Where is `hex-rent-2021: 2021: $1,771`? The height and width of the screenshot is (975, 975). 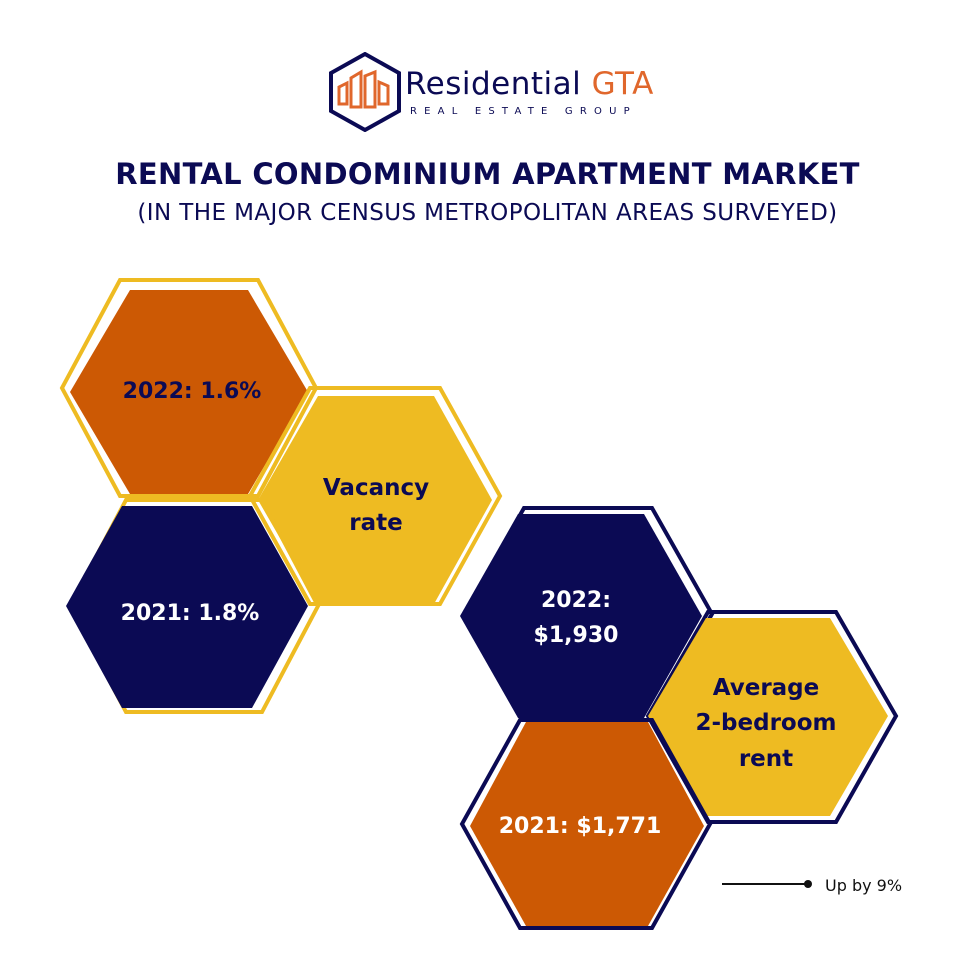
hex-rent-2021: 2021: $1,771 is located at coordinates (586, 824).